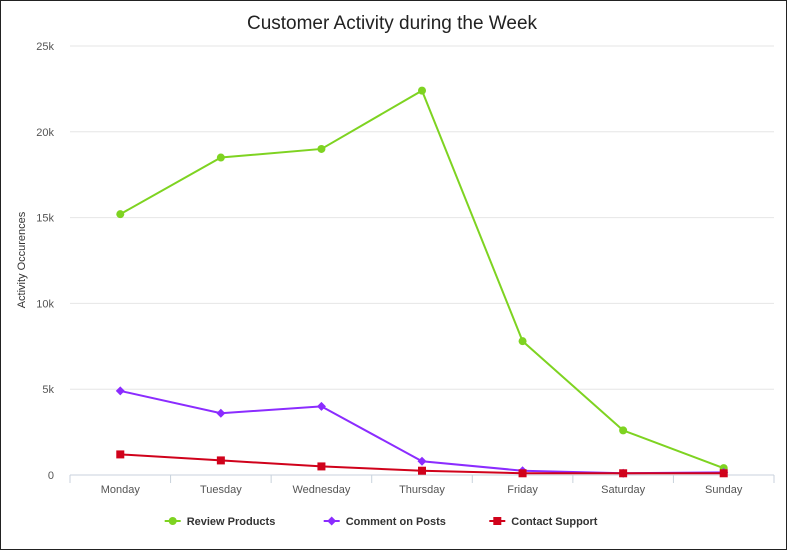 This screenshot has width=787, height=550. What do you see at coordinates (396, 522) in the screenshot?
I see `legend-label: Comment on Posts` at bounding box center [396, 522].